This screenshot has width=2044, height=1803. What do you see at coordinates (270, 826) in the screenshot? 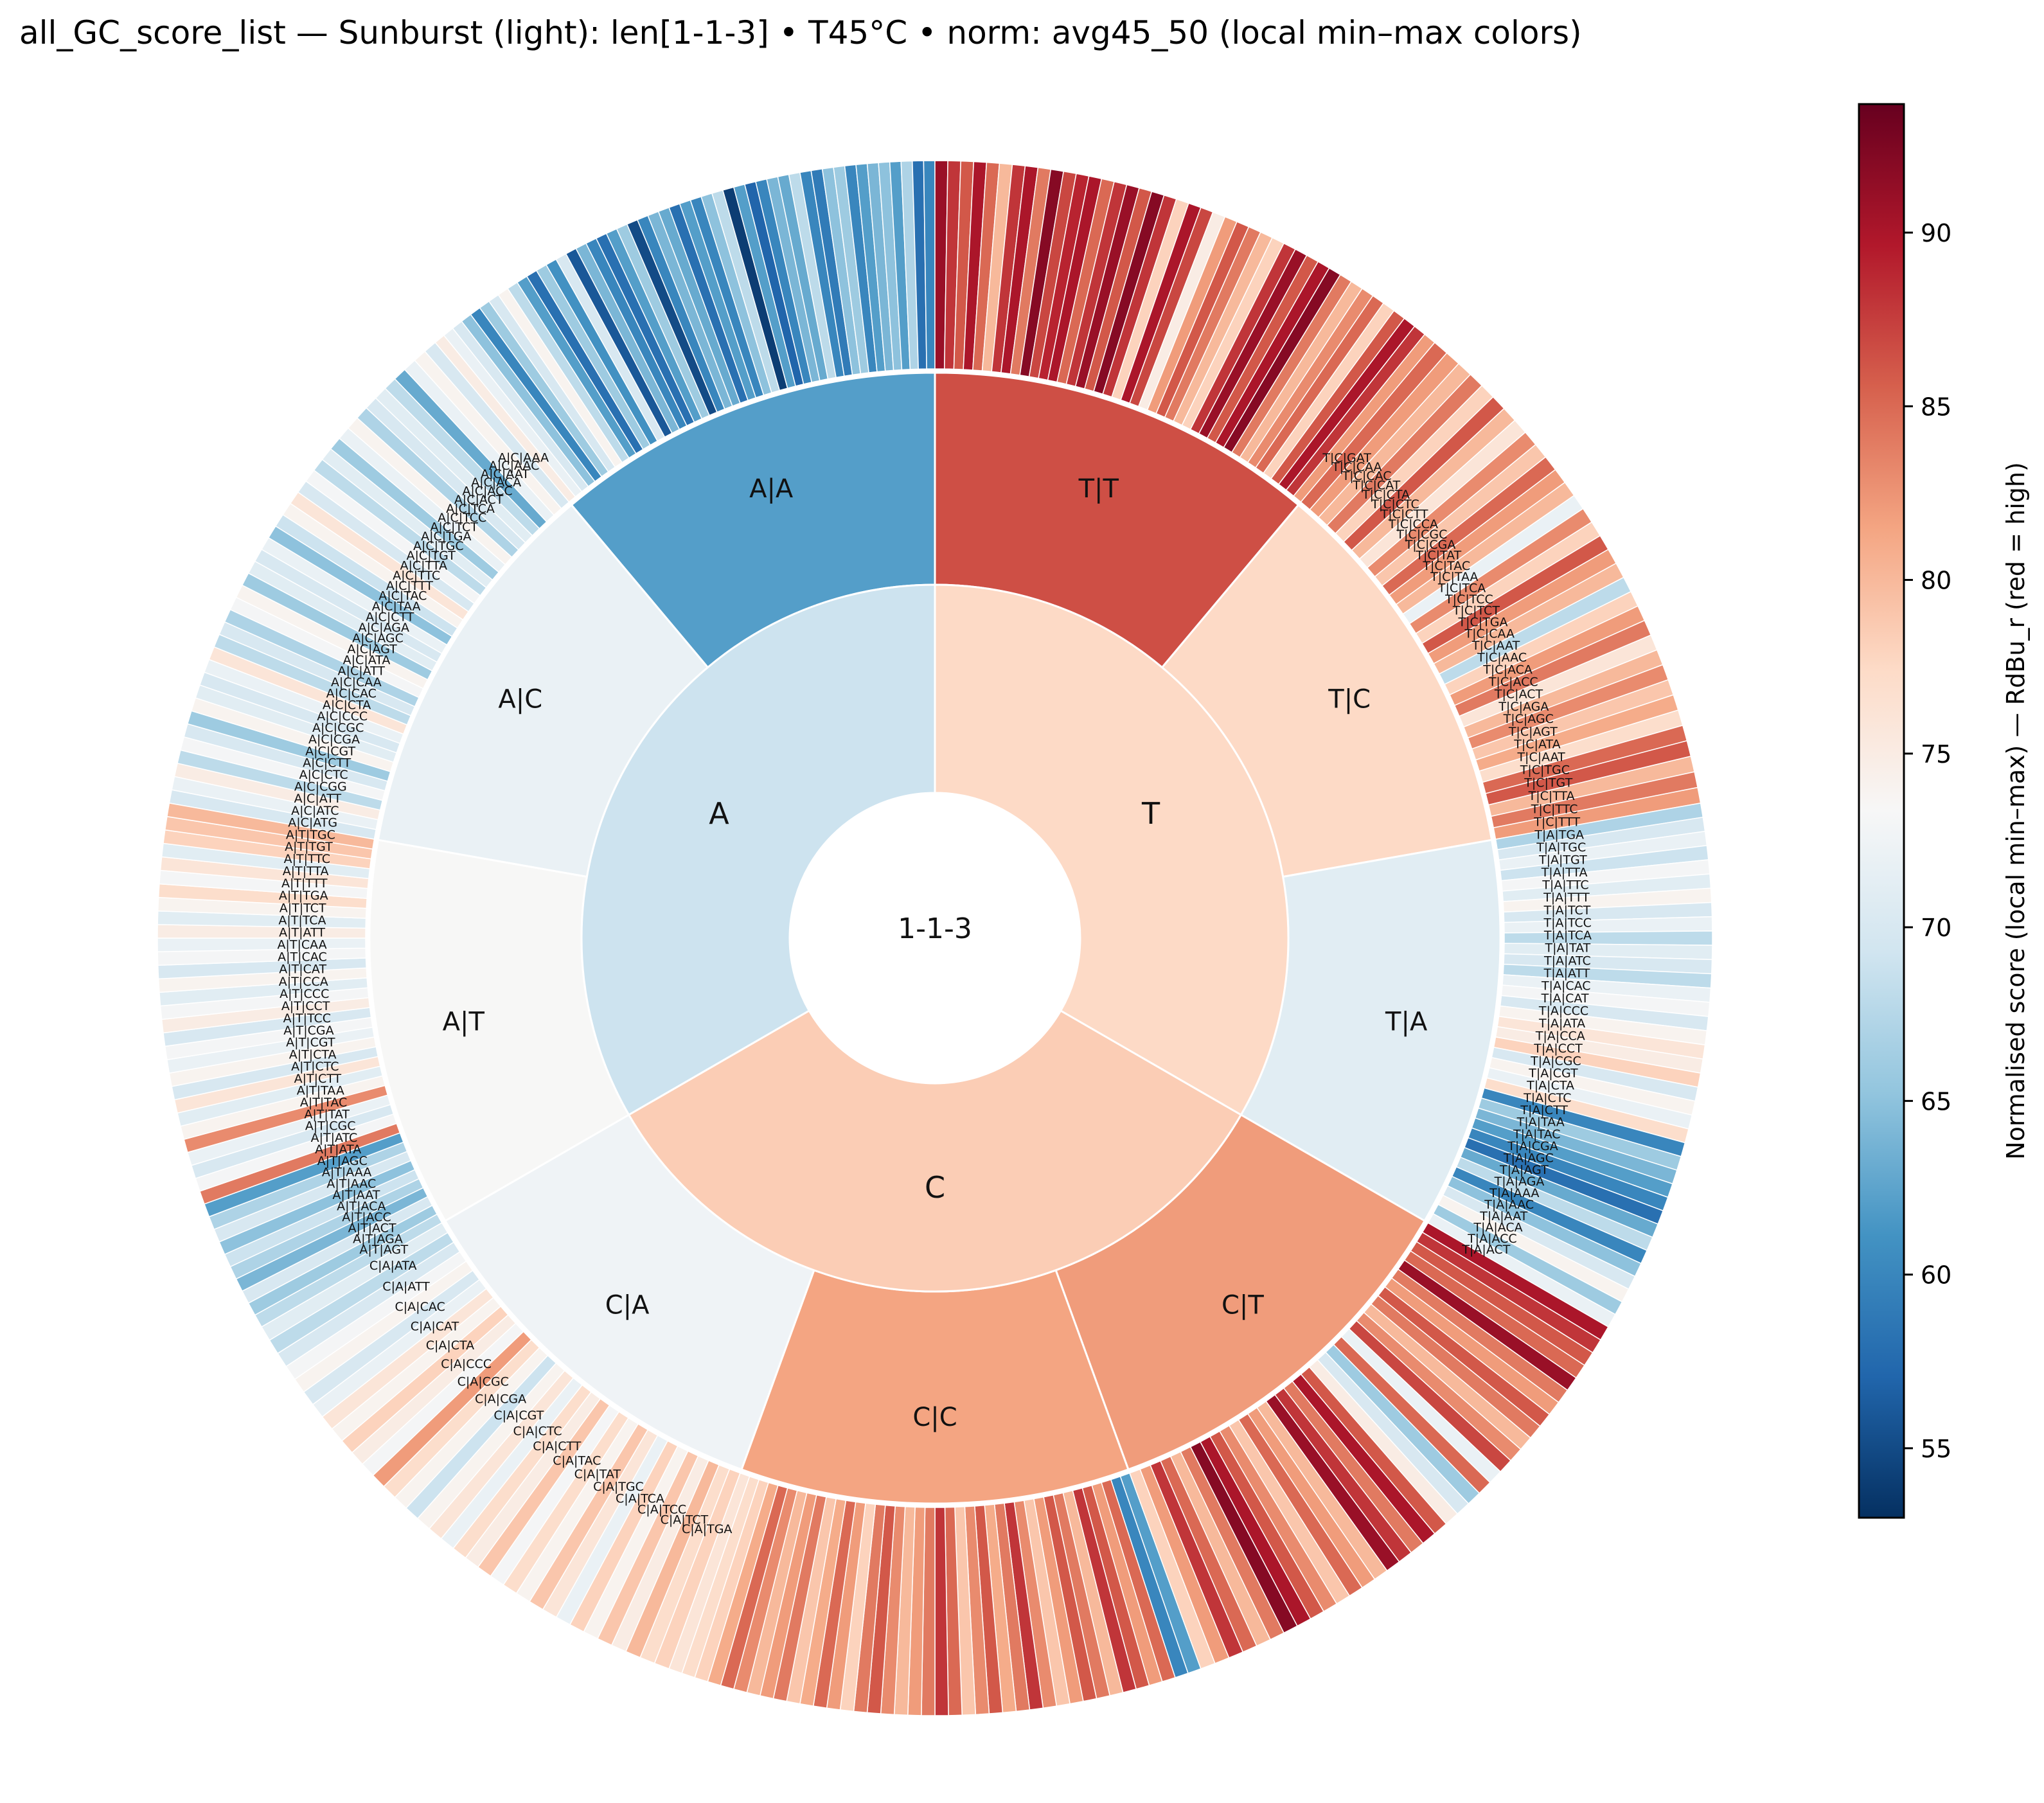
I see `outer-wedge-a-t` at bounding box center [270, 826].